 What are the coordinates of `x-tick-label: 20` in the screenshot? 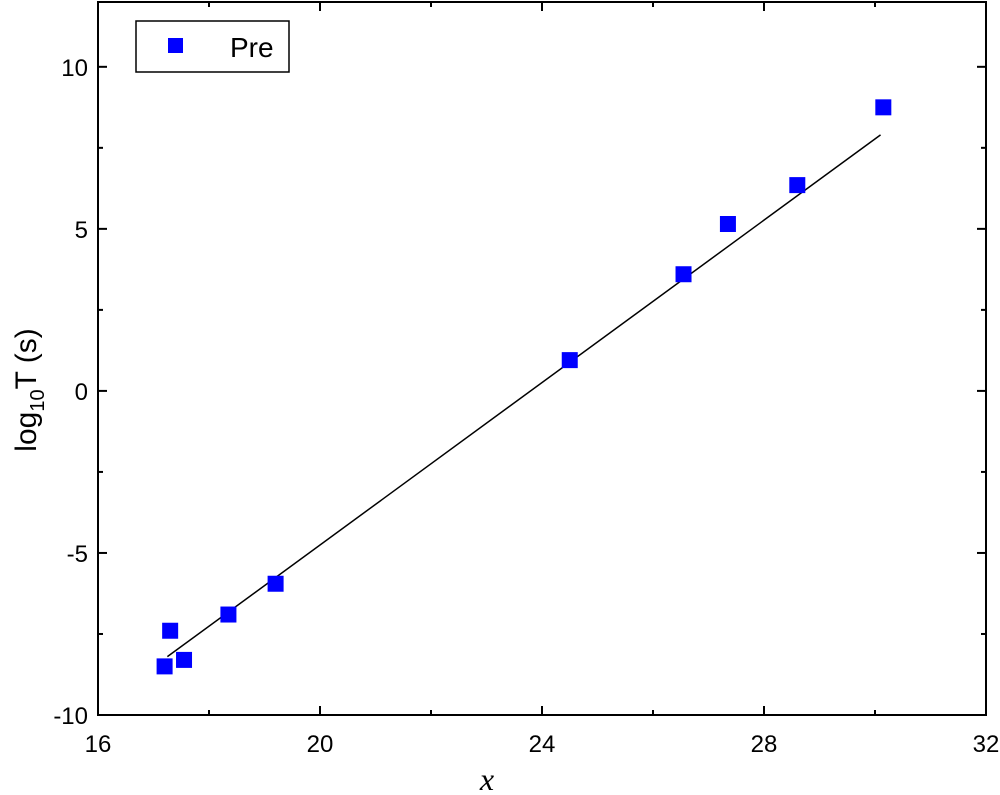 It's located at (320, 744).